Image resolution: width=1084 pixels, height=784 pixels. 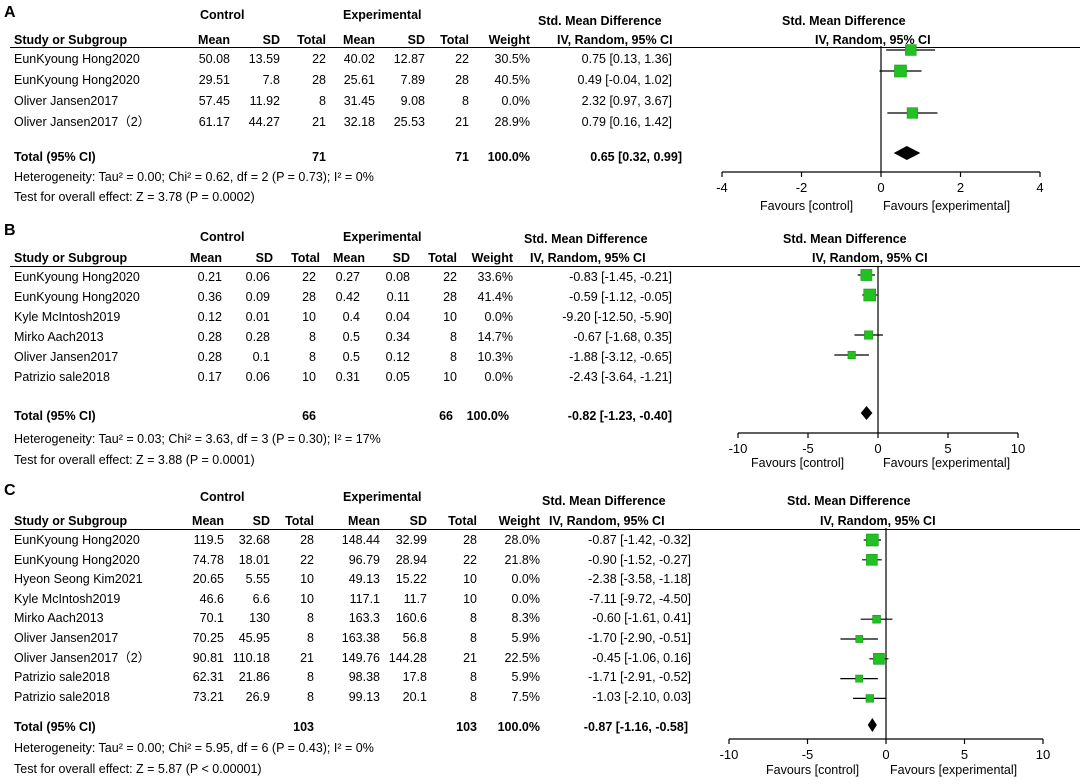 What do you see at coordinates (78, 579) in the screenshot?
I see `study-name: Hyeon Seong Kim2021` at bounding box center [78, 579].